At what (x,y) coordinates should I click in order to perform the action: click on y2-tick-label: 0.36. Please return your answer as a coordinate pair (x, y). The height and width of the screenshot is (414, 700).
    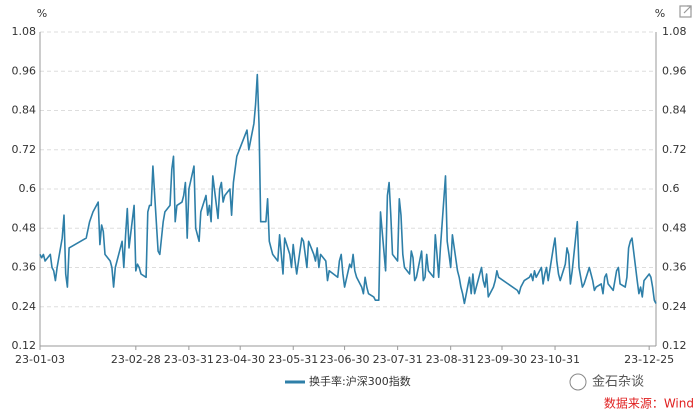
    Looking at the image, I should click on (674, 267).